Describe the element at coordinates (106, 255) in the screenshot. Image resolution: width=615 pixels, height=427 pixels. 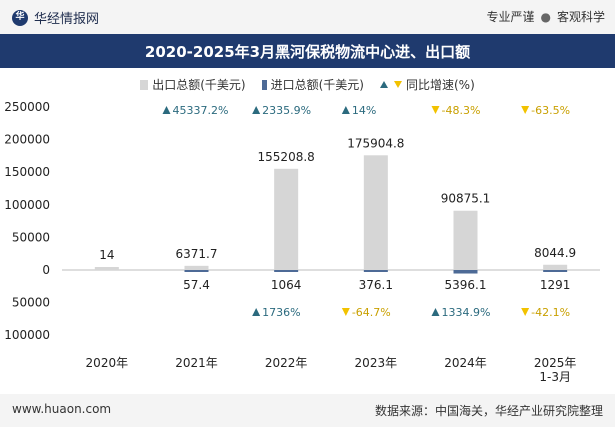
I see `export-value-label: 14` at that location.